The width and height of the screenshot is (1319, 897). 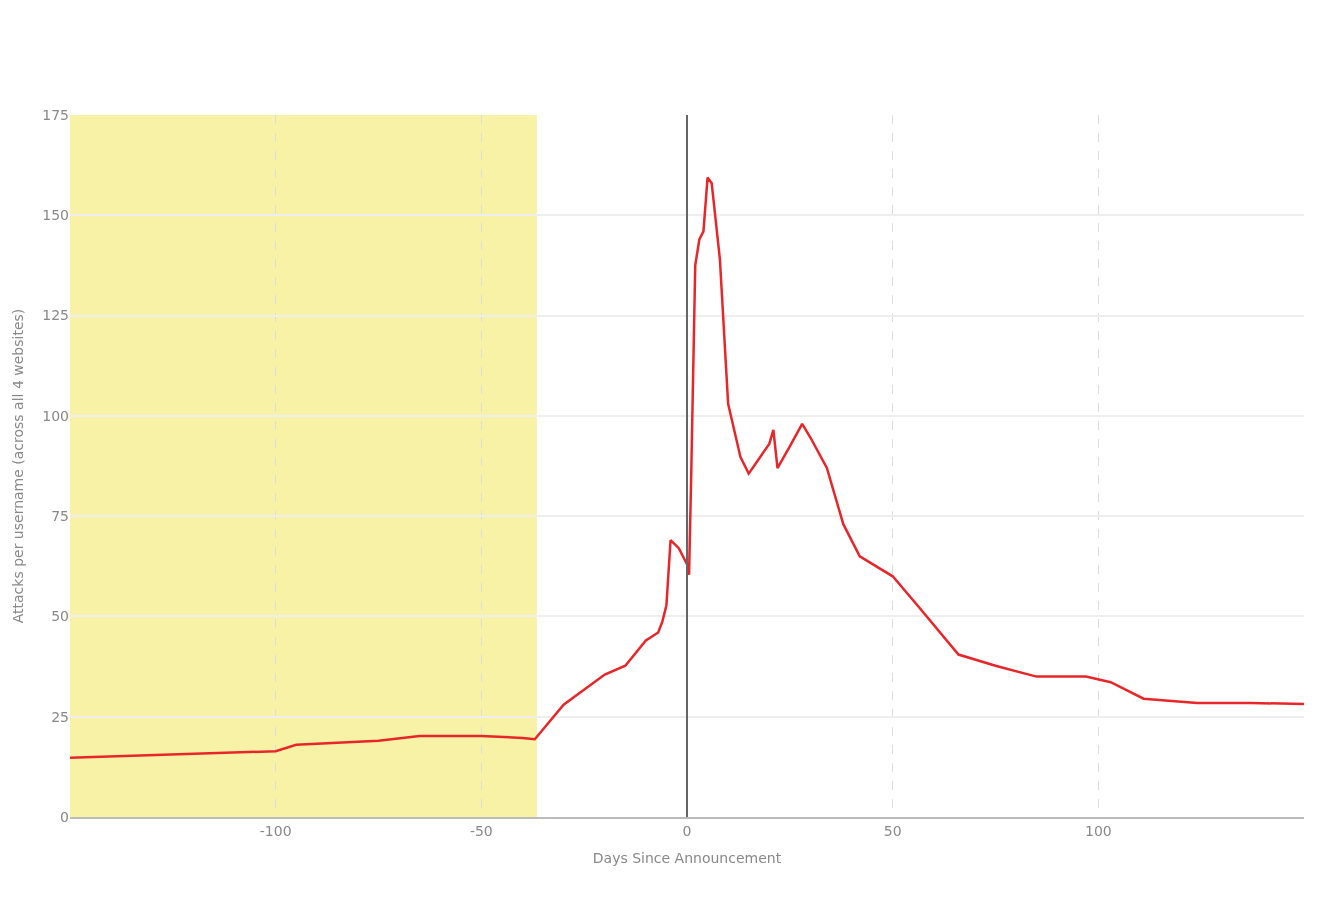 I want to click on y-tick-label: 0, so click(x=64, y=816).